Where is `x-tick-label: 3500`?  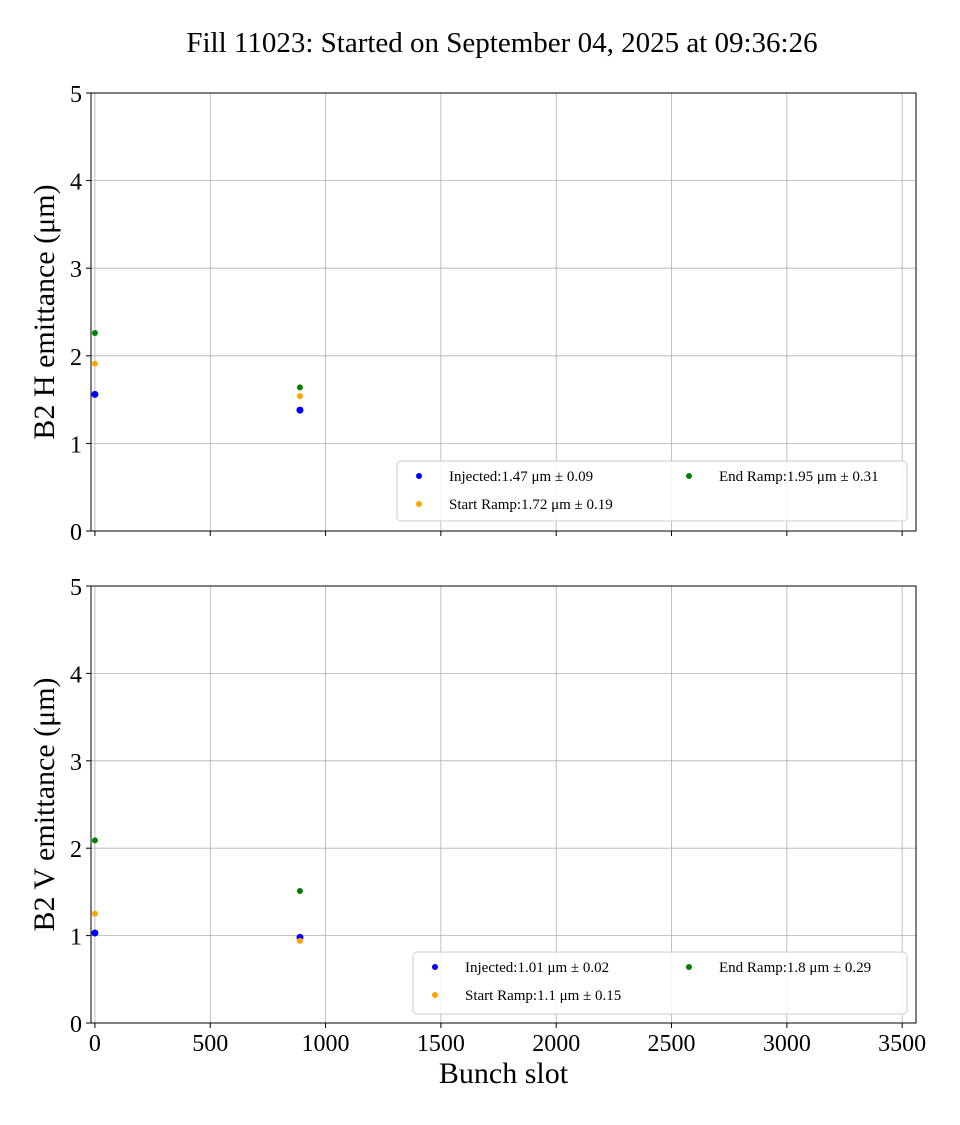 x-tick-label: 3500 is located at coordinates (902, 1044).